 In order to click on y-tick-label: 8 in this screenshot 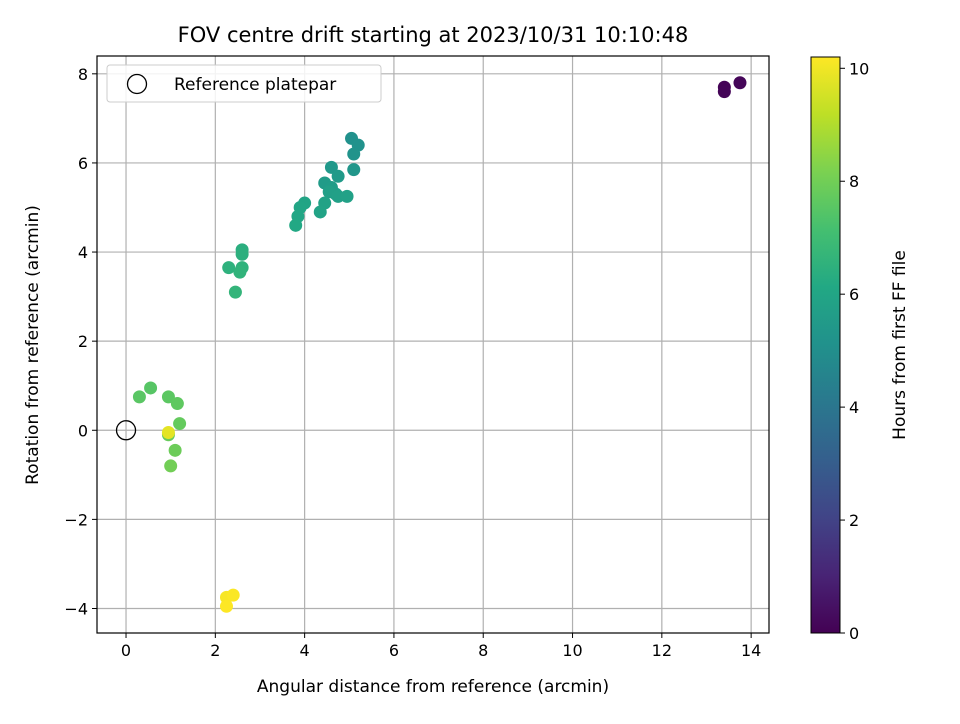, I will do `click(83, 74)`.